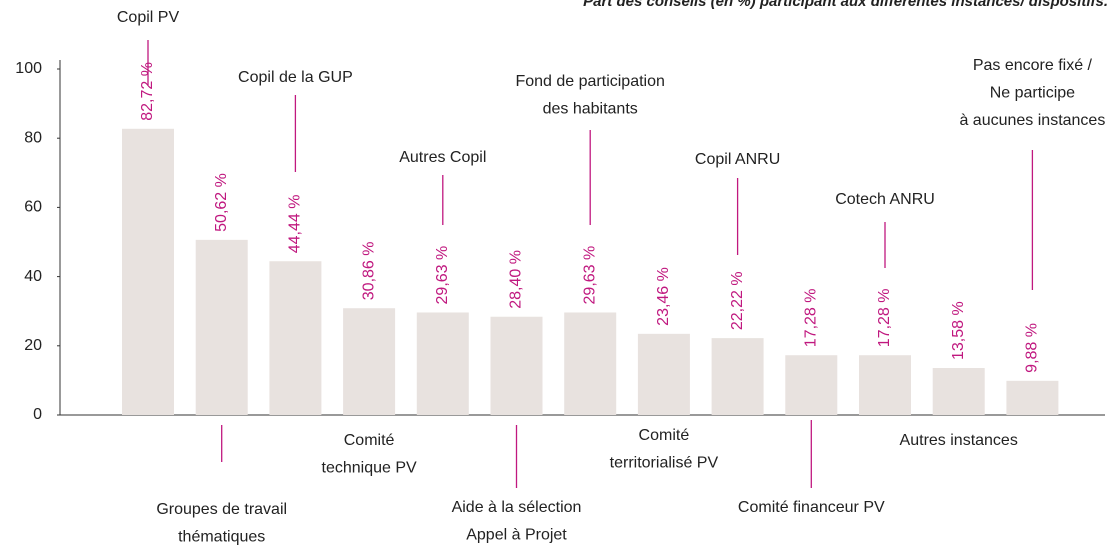 The image size is (1119, 548). Describe the element at coordinates (33, 137) in the screenshot. I see `y-tick-label: 80` at that location.